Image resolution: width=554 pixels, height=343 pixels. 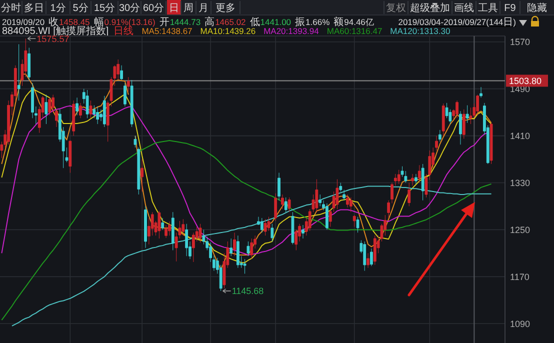 I want to click on y-tick-label: 1250, so click(x=520, y=229).